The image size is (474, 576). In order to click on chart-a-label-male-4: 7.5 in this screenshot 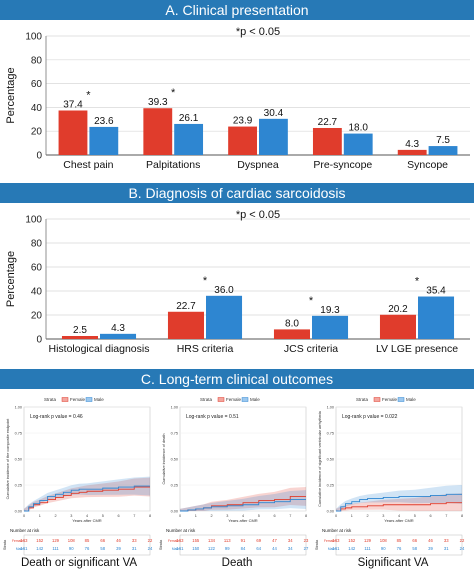, I will do `click(443, 140)`.